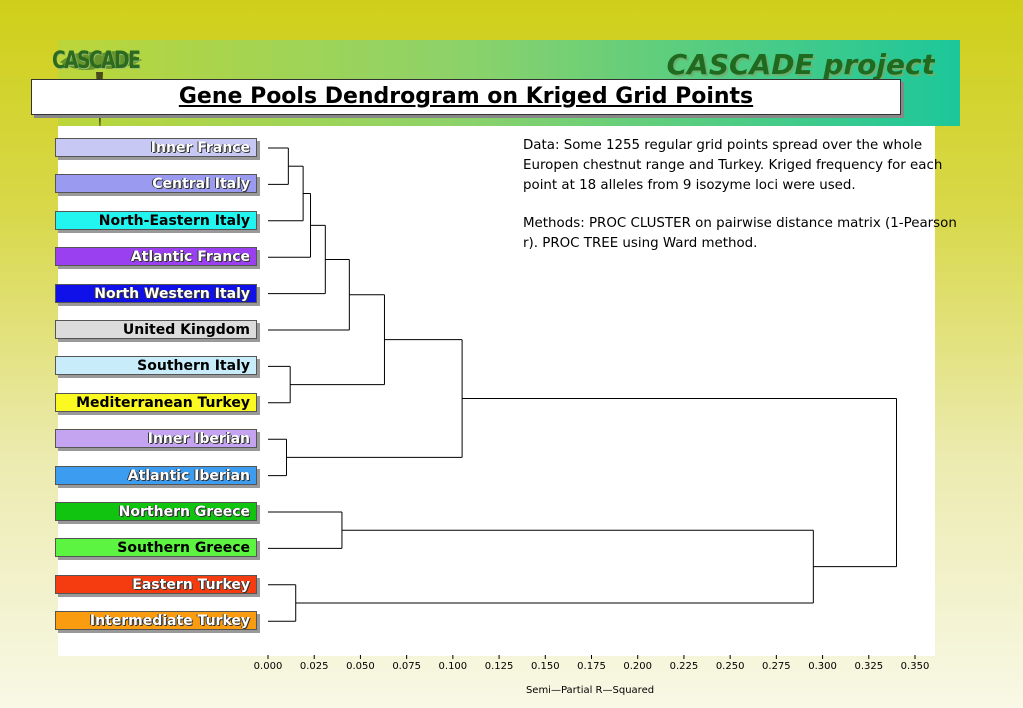  I want to click on leaf-mediterranean-turkey: Mediterranean Turkey, so click(156, 402).